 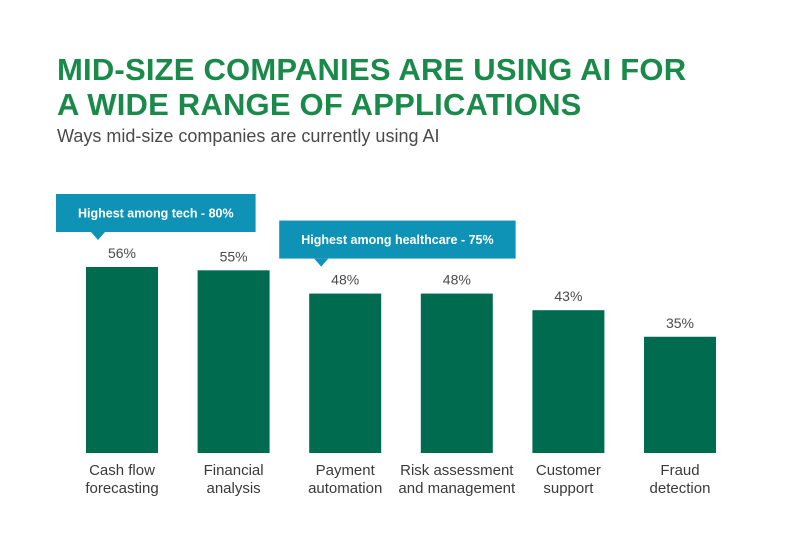 What do you see at coordinates (680, 488) in the screenshot?
I see `category-label-5-1: detection` at bounding box center [680, 488].